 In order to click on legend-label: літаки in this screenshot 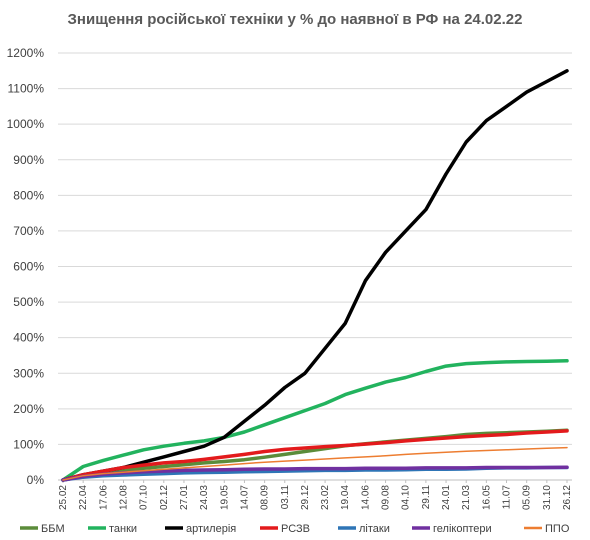, I will do `click(374, 529)`.